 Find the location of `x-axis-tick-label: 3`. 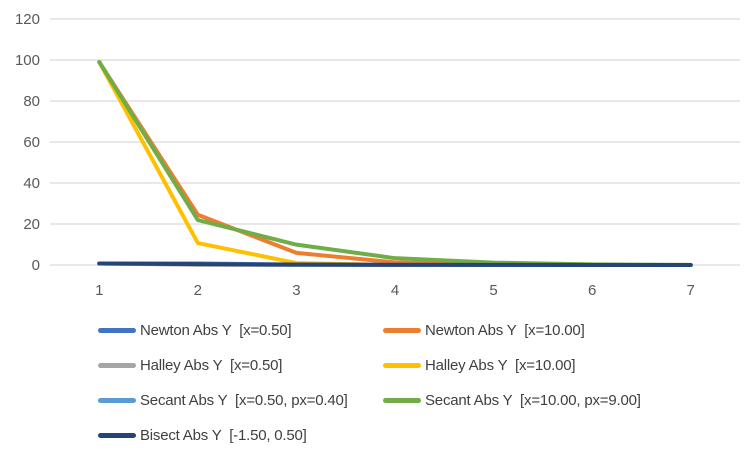

x-axis-tick-label: 3 is located at coordinates (296, 290).